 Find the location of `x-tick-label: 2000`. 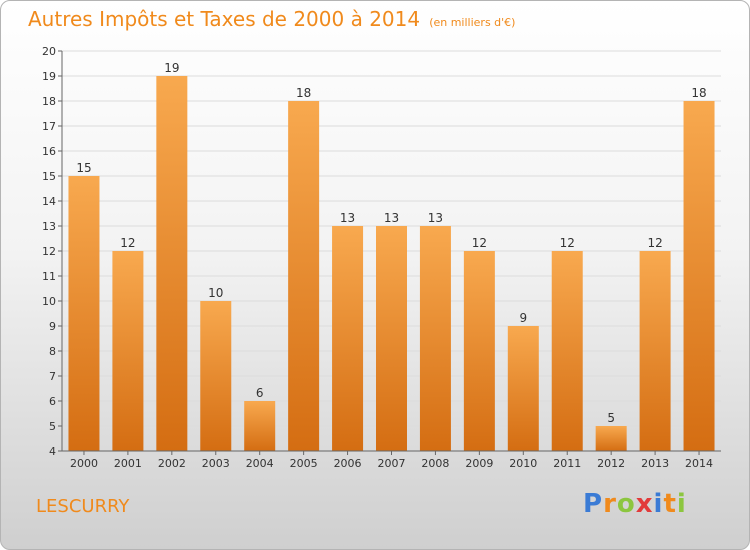

x-tick-label: 2000 is located at coordinates (84, 463).